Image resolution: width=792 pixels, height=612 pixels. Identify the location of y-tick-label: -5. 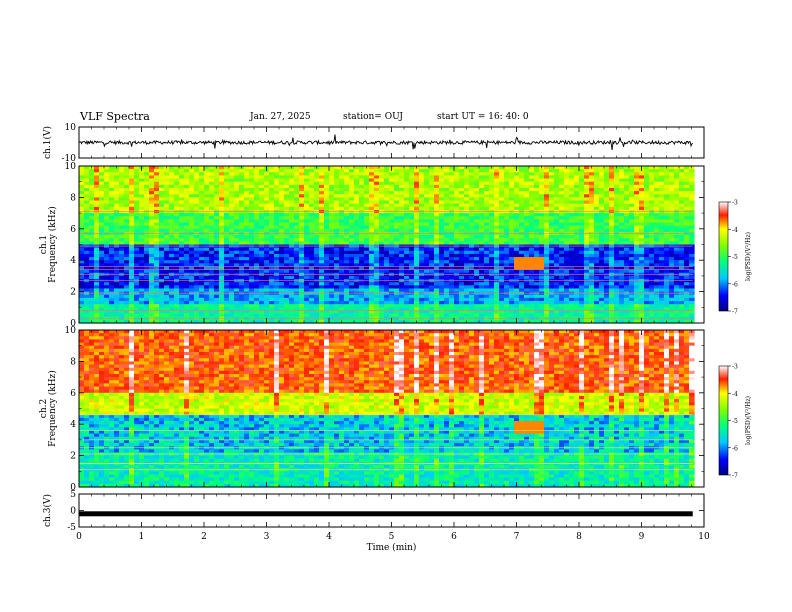
(71, 528).